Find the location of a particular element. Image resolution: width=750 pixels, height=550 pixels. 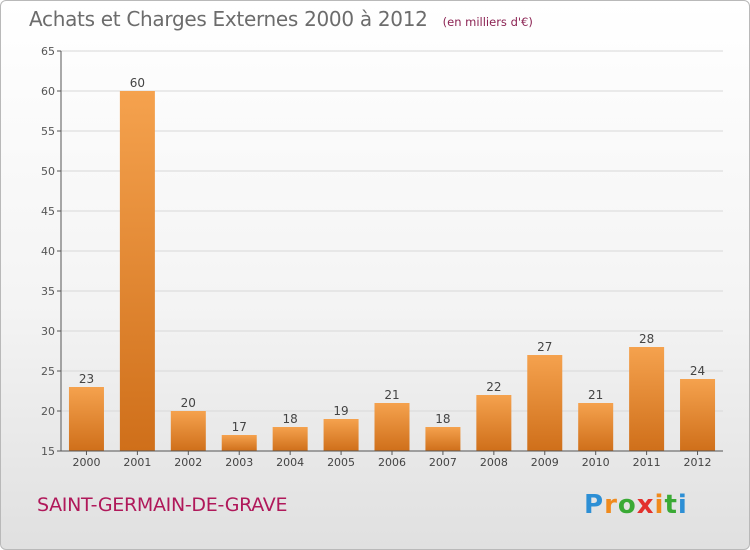

x-tick-label: 2007 is located at coordinates (443, 462).